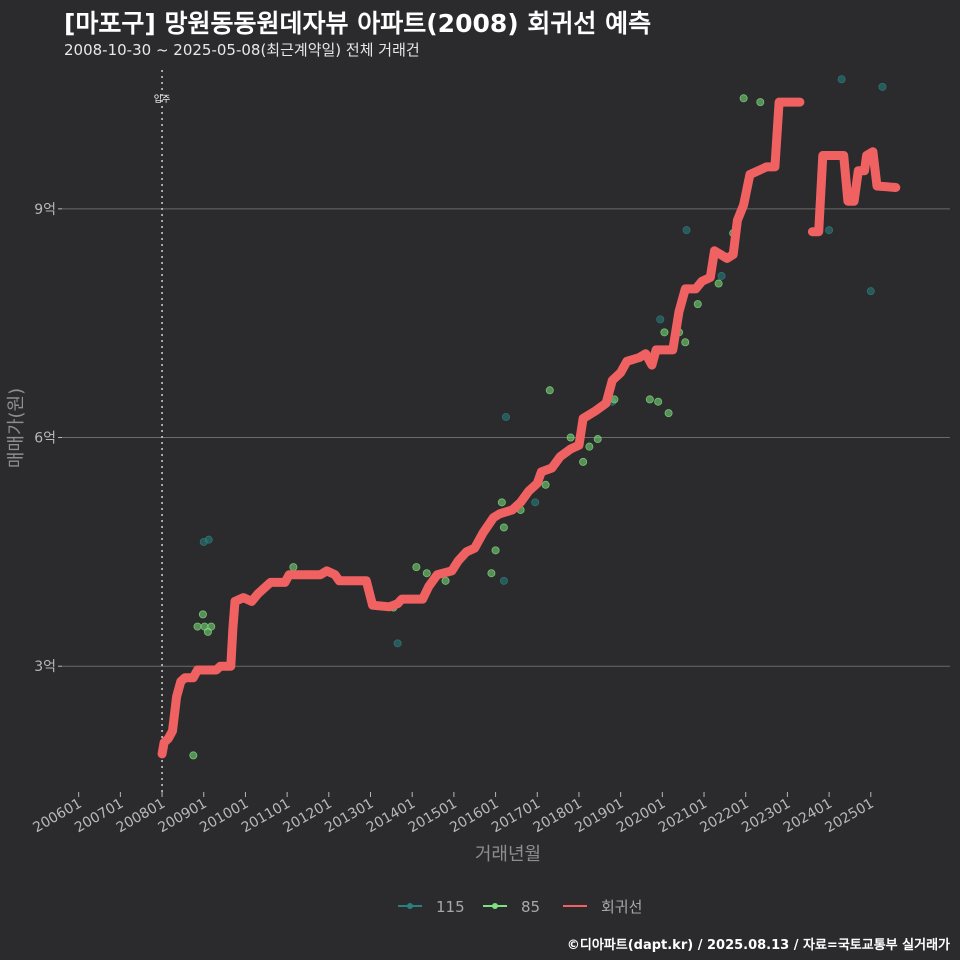 The width and height of the screenshot is (960, 960). What do you see at coordinates (508, 854) in the screenshot?
I see `x-axis-title: 거래년월` at bounding box center [508, 854].